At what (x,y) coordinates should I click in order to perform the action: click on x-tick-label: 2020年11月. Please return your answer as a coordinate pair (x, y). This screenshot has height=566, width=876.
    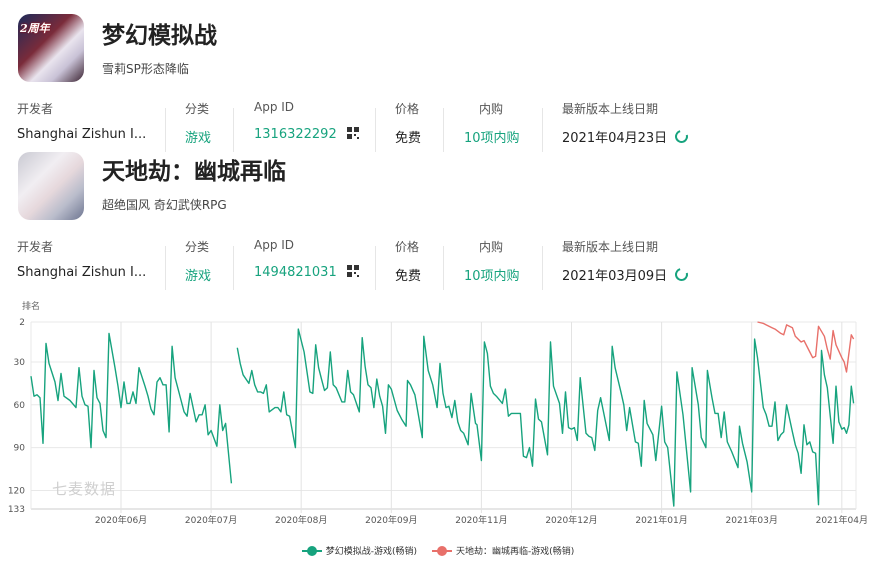
    Looking at the image, I should click on (481, 520).